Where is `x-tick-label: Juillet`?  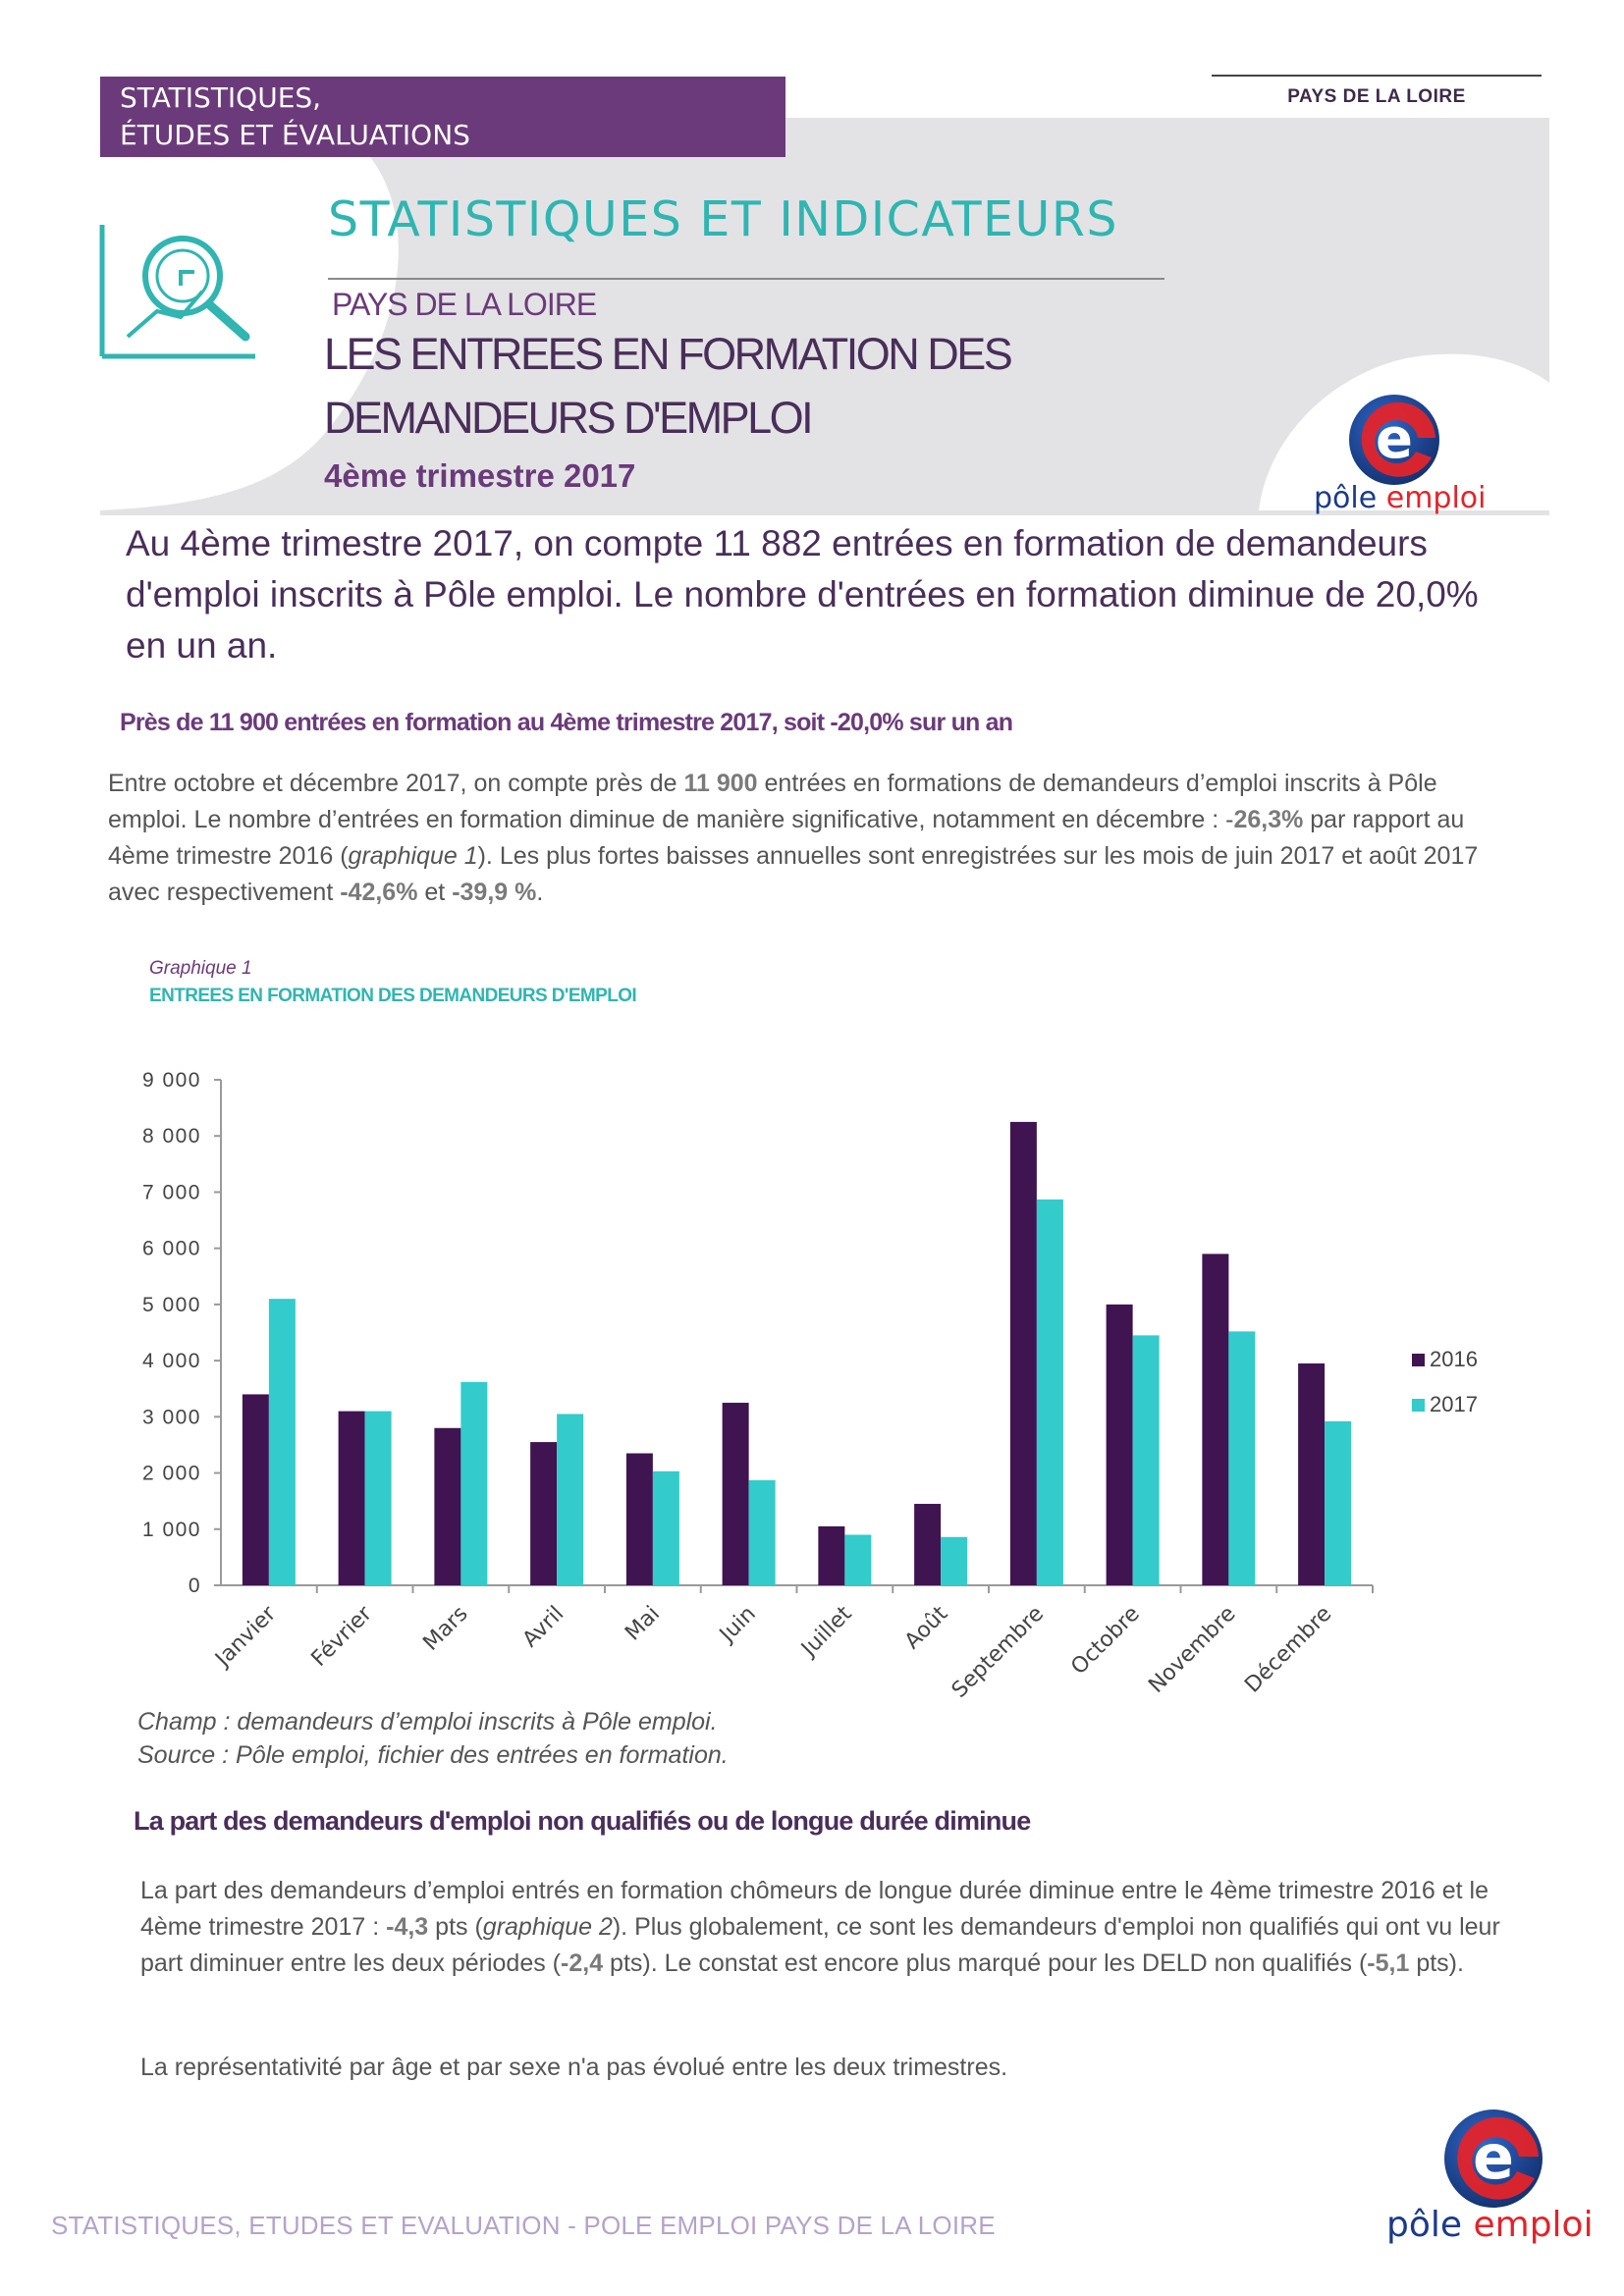 x-tick-label: Juillet is located at coordinates (825, 1631).